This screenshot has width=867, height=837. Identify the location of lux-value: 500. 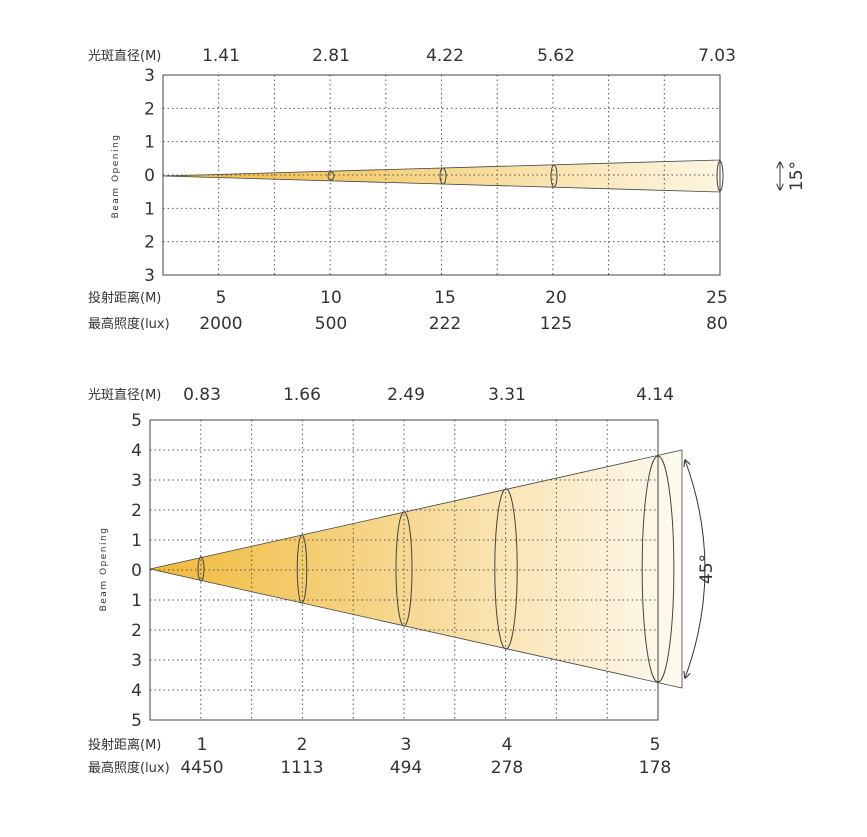
(331, 324).